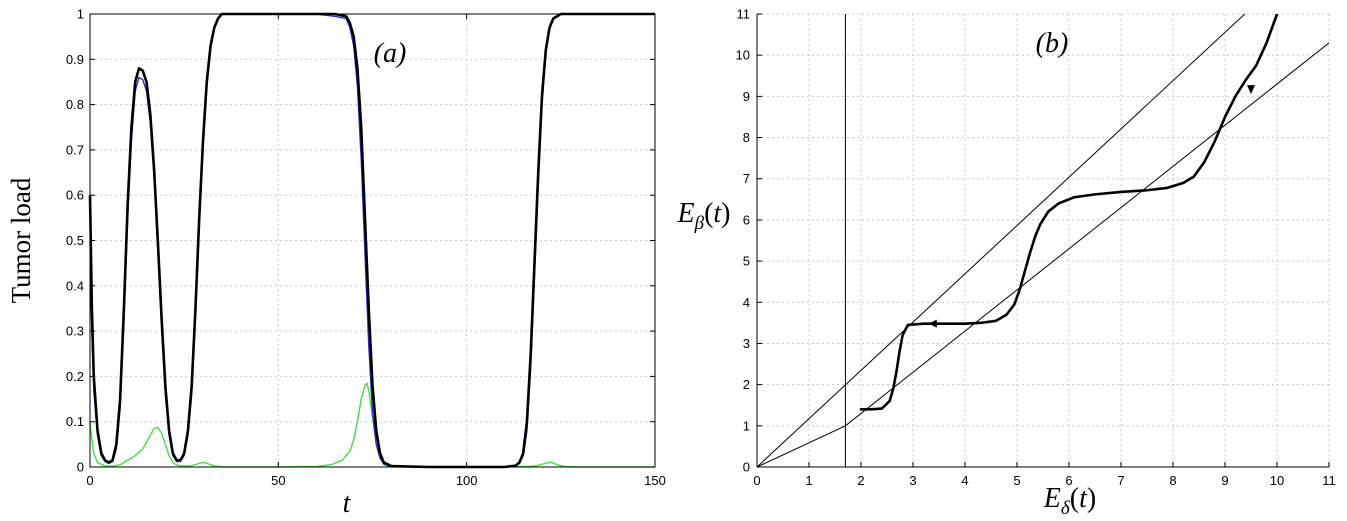 The width and height of the screenshot is (1347, 521). What do you see at coordinates (1224, 480) in the screenshot?
I see `panel-b-x-tick-label: 9` at bounding box center [1224, 480].